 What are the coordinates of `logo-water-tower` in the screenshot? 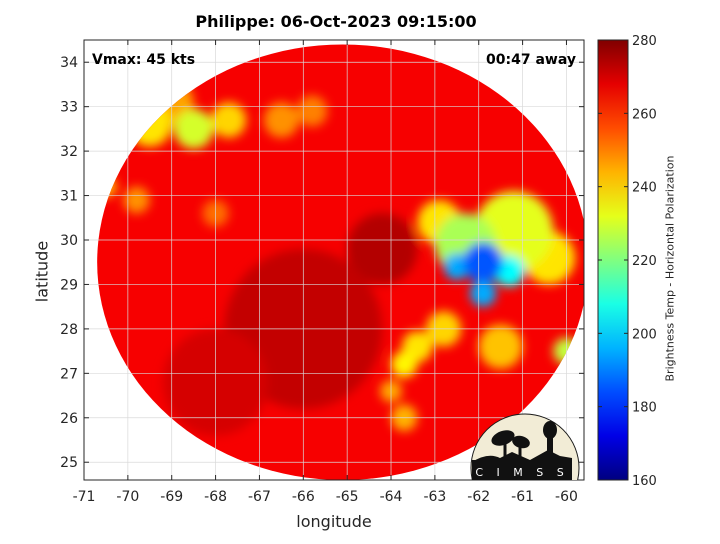 It's located at (550, 430).